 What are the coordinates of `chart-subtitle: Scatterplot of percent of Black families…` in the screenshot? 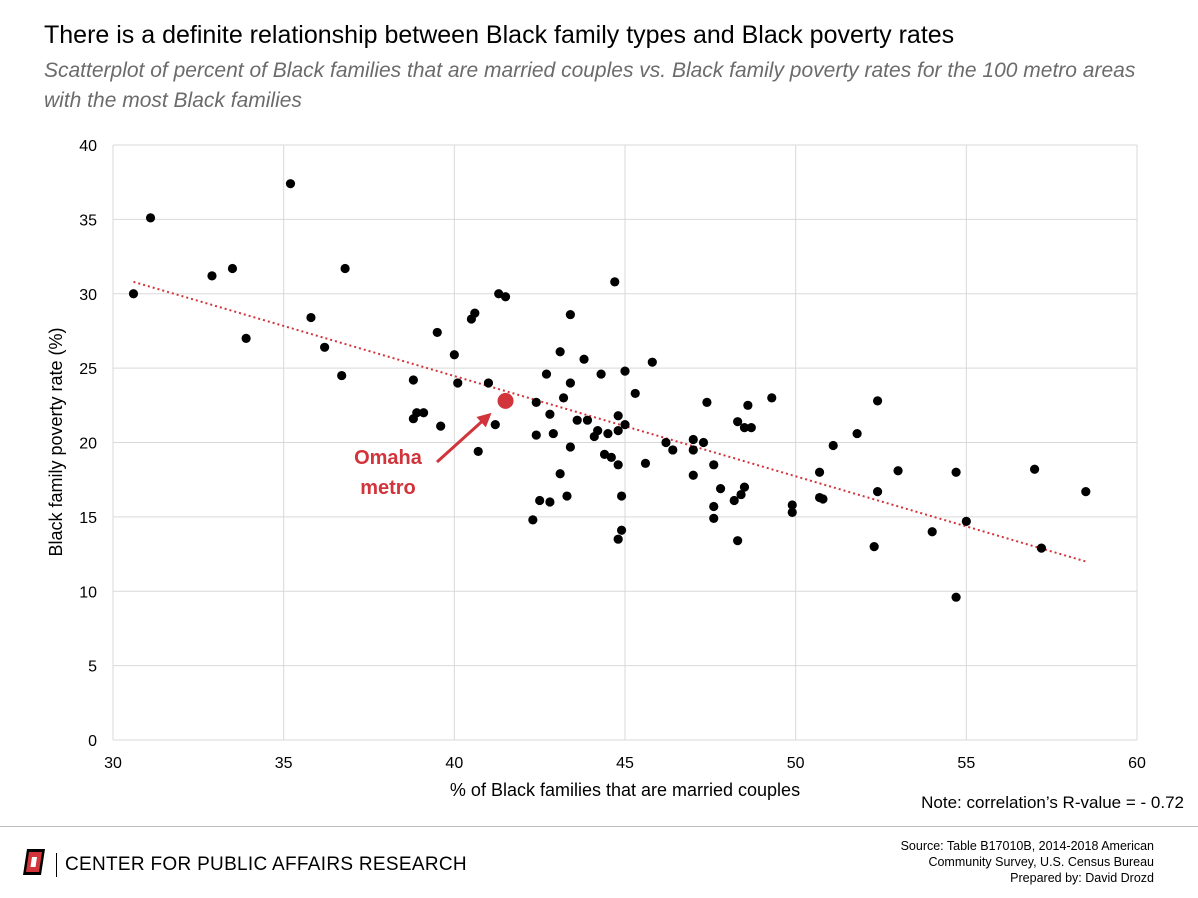 It's located at (590, 85).